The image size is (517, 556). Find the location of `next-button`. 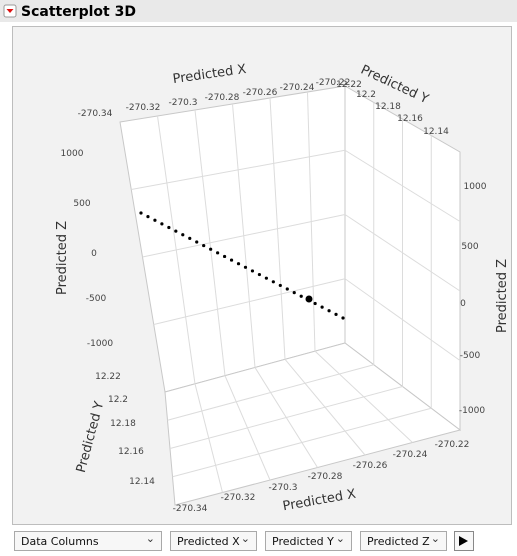

next-button is located at coordinates (464, 541).